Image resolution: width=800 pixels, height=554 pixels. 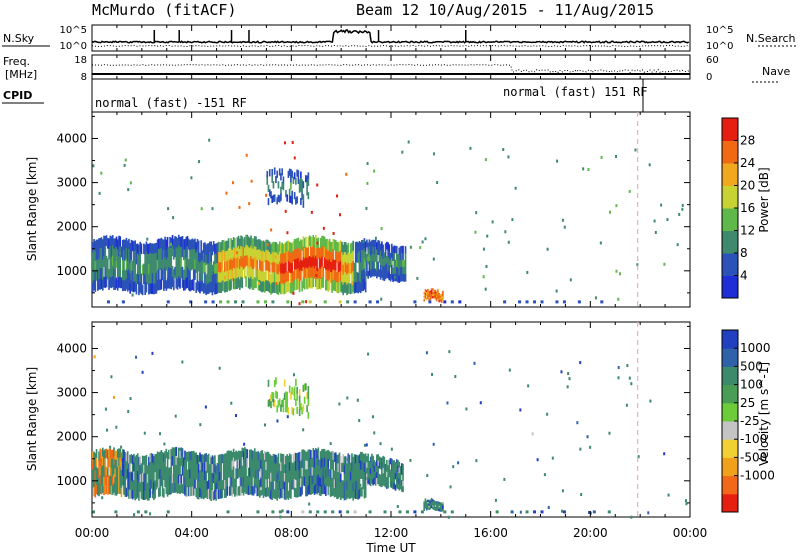 I want to click on range-tick-label: 3000, so click(x=71, y=393).